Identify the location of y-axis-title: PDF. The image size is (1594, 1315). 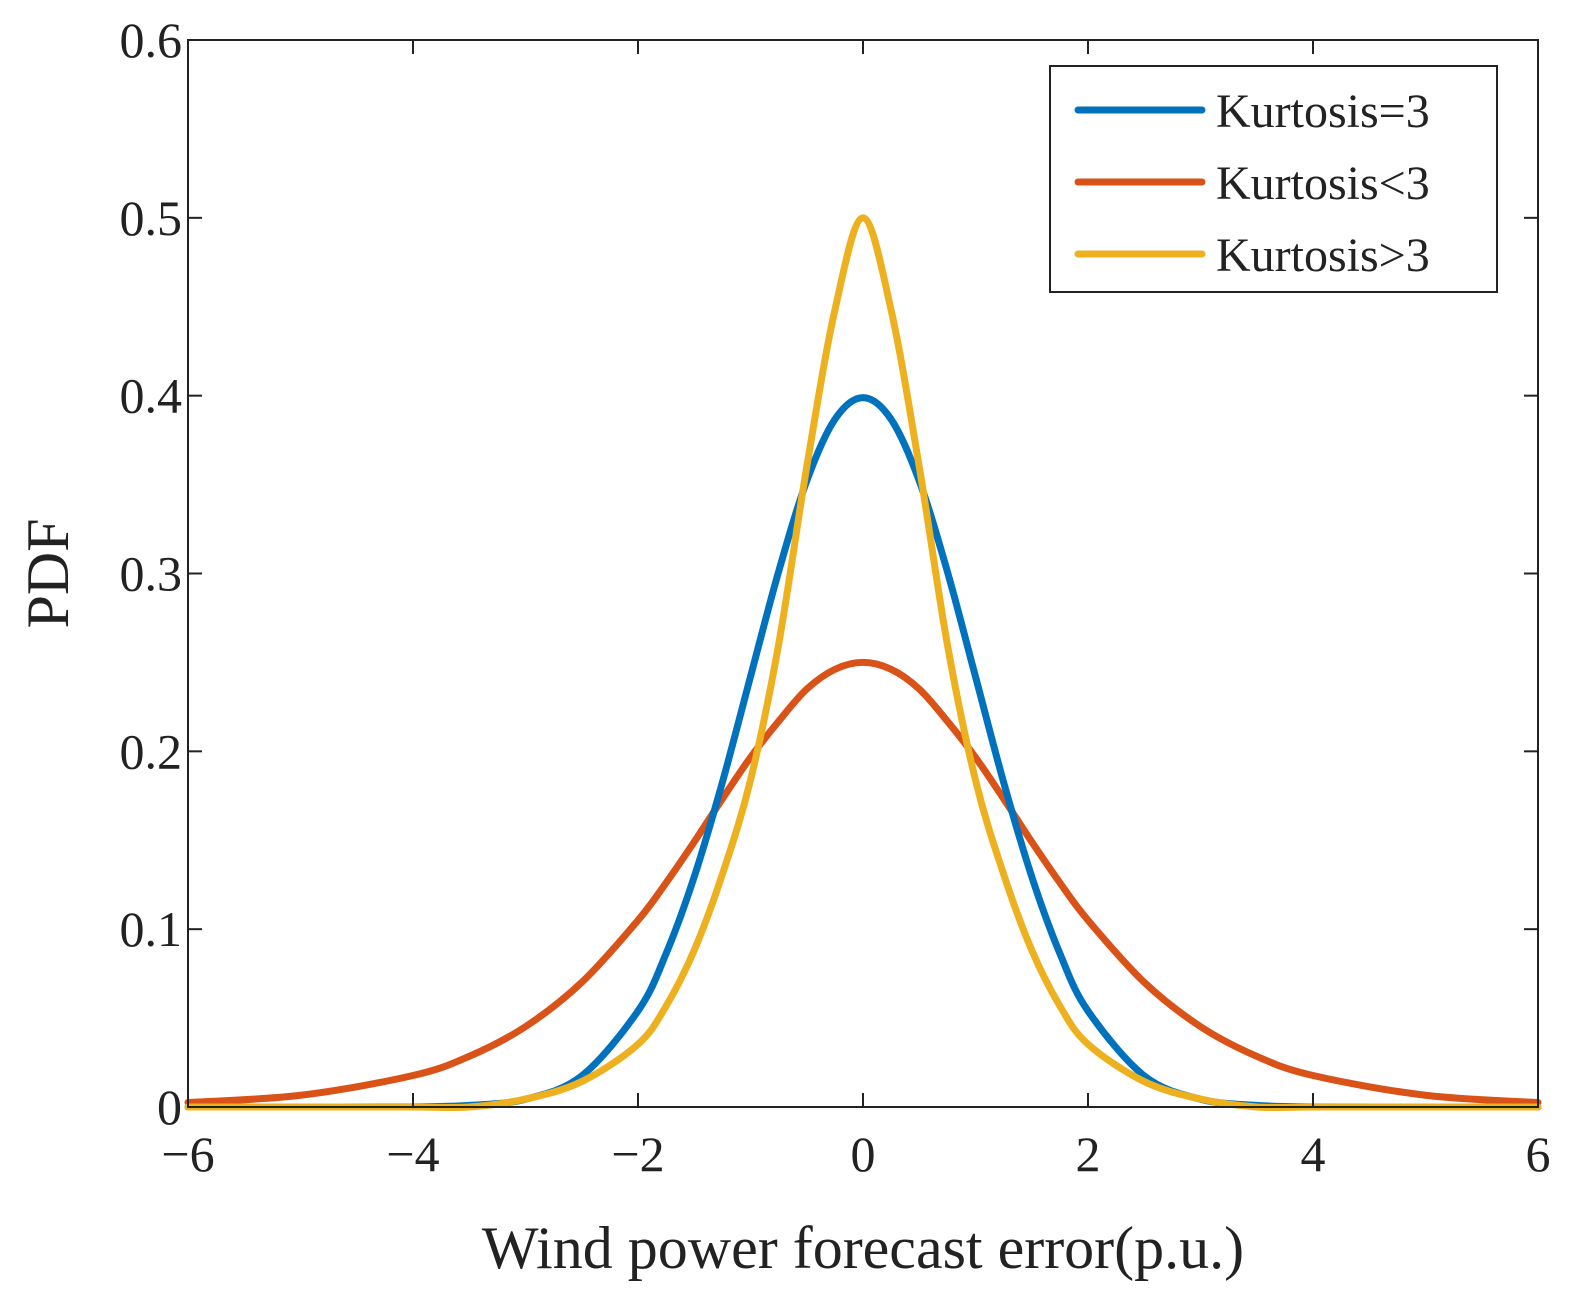
(48, 573).